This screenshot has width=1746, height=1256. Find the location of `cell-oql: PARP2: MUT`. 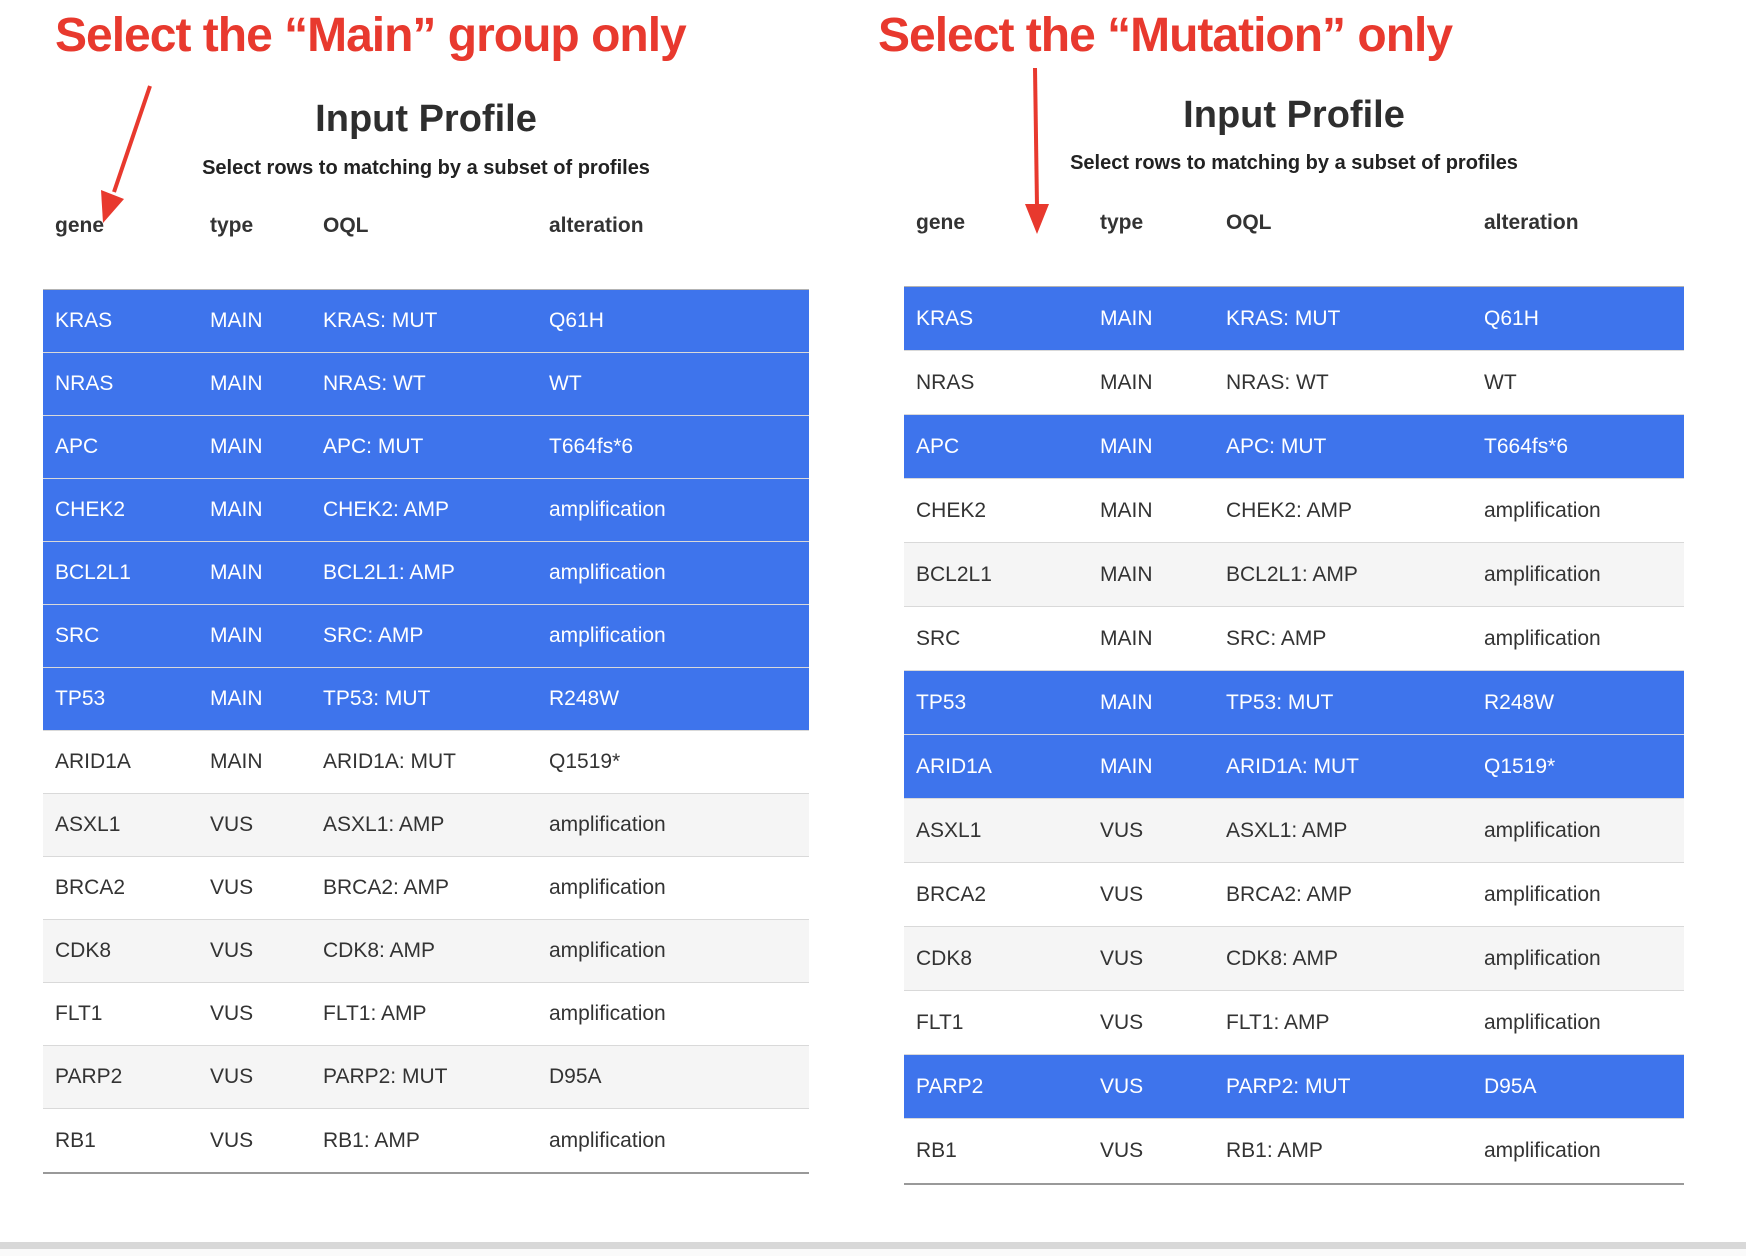

cell-oql: PARP2: MUT is located at coordinates (1288, 1086).